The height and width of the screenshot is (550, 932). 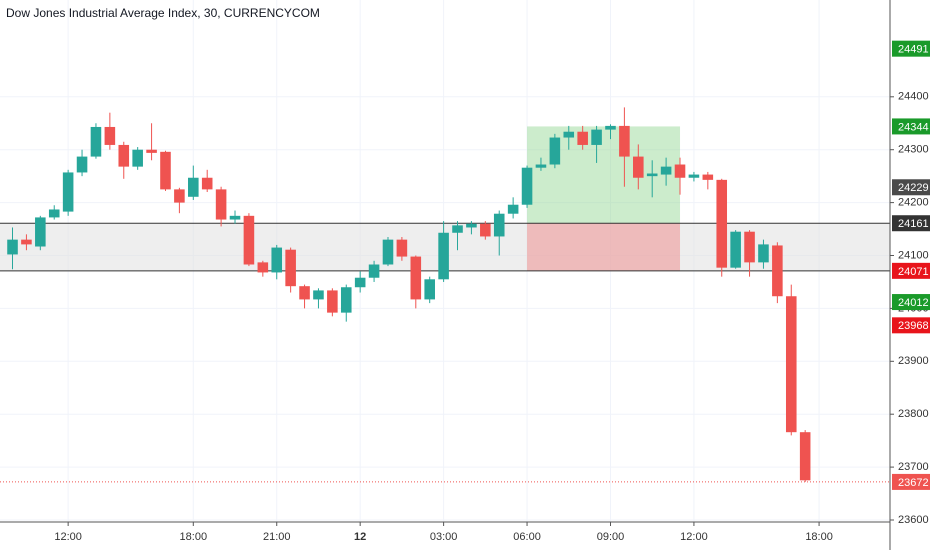 What do you see at coordinates (444, 537) in the screenshot?
I see `x-tick-label: 03:00` at bounding box center [444, 537].